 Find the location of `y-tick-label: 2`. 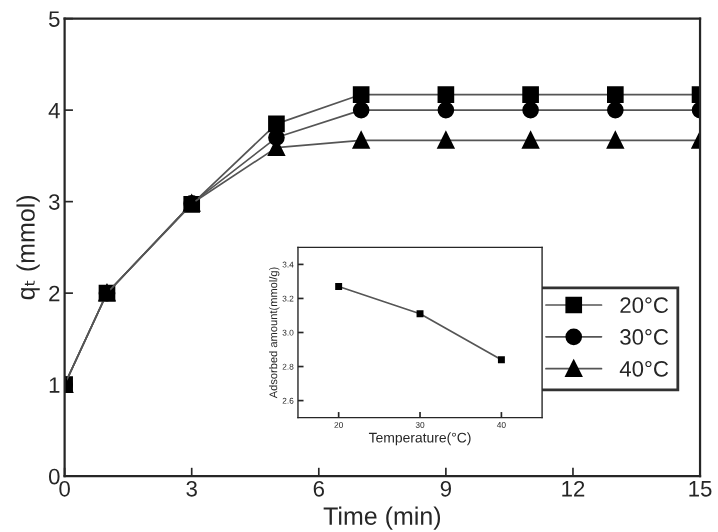

y-tick-label: 2 is located at coordinates (54, 293).